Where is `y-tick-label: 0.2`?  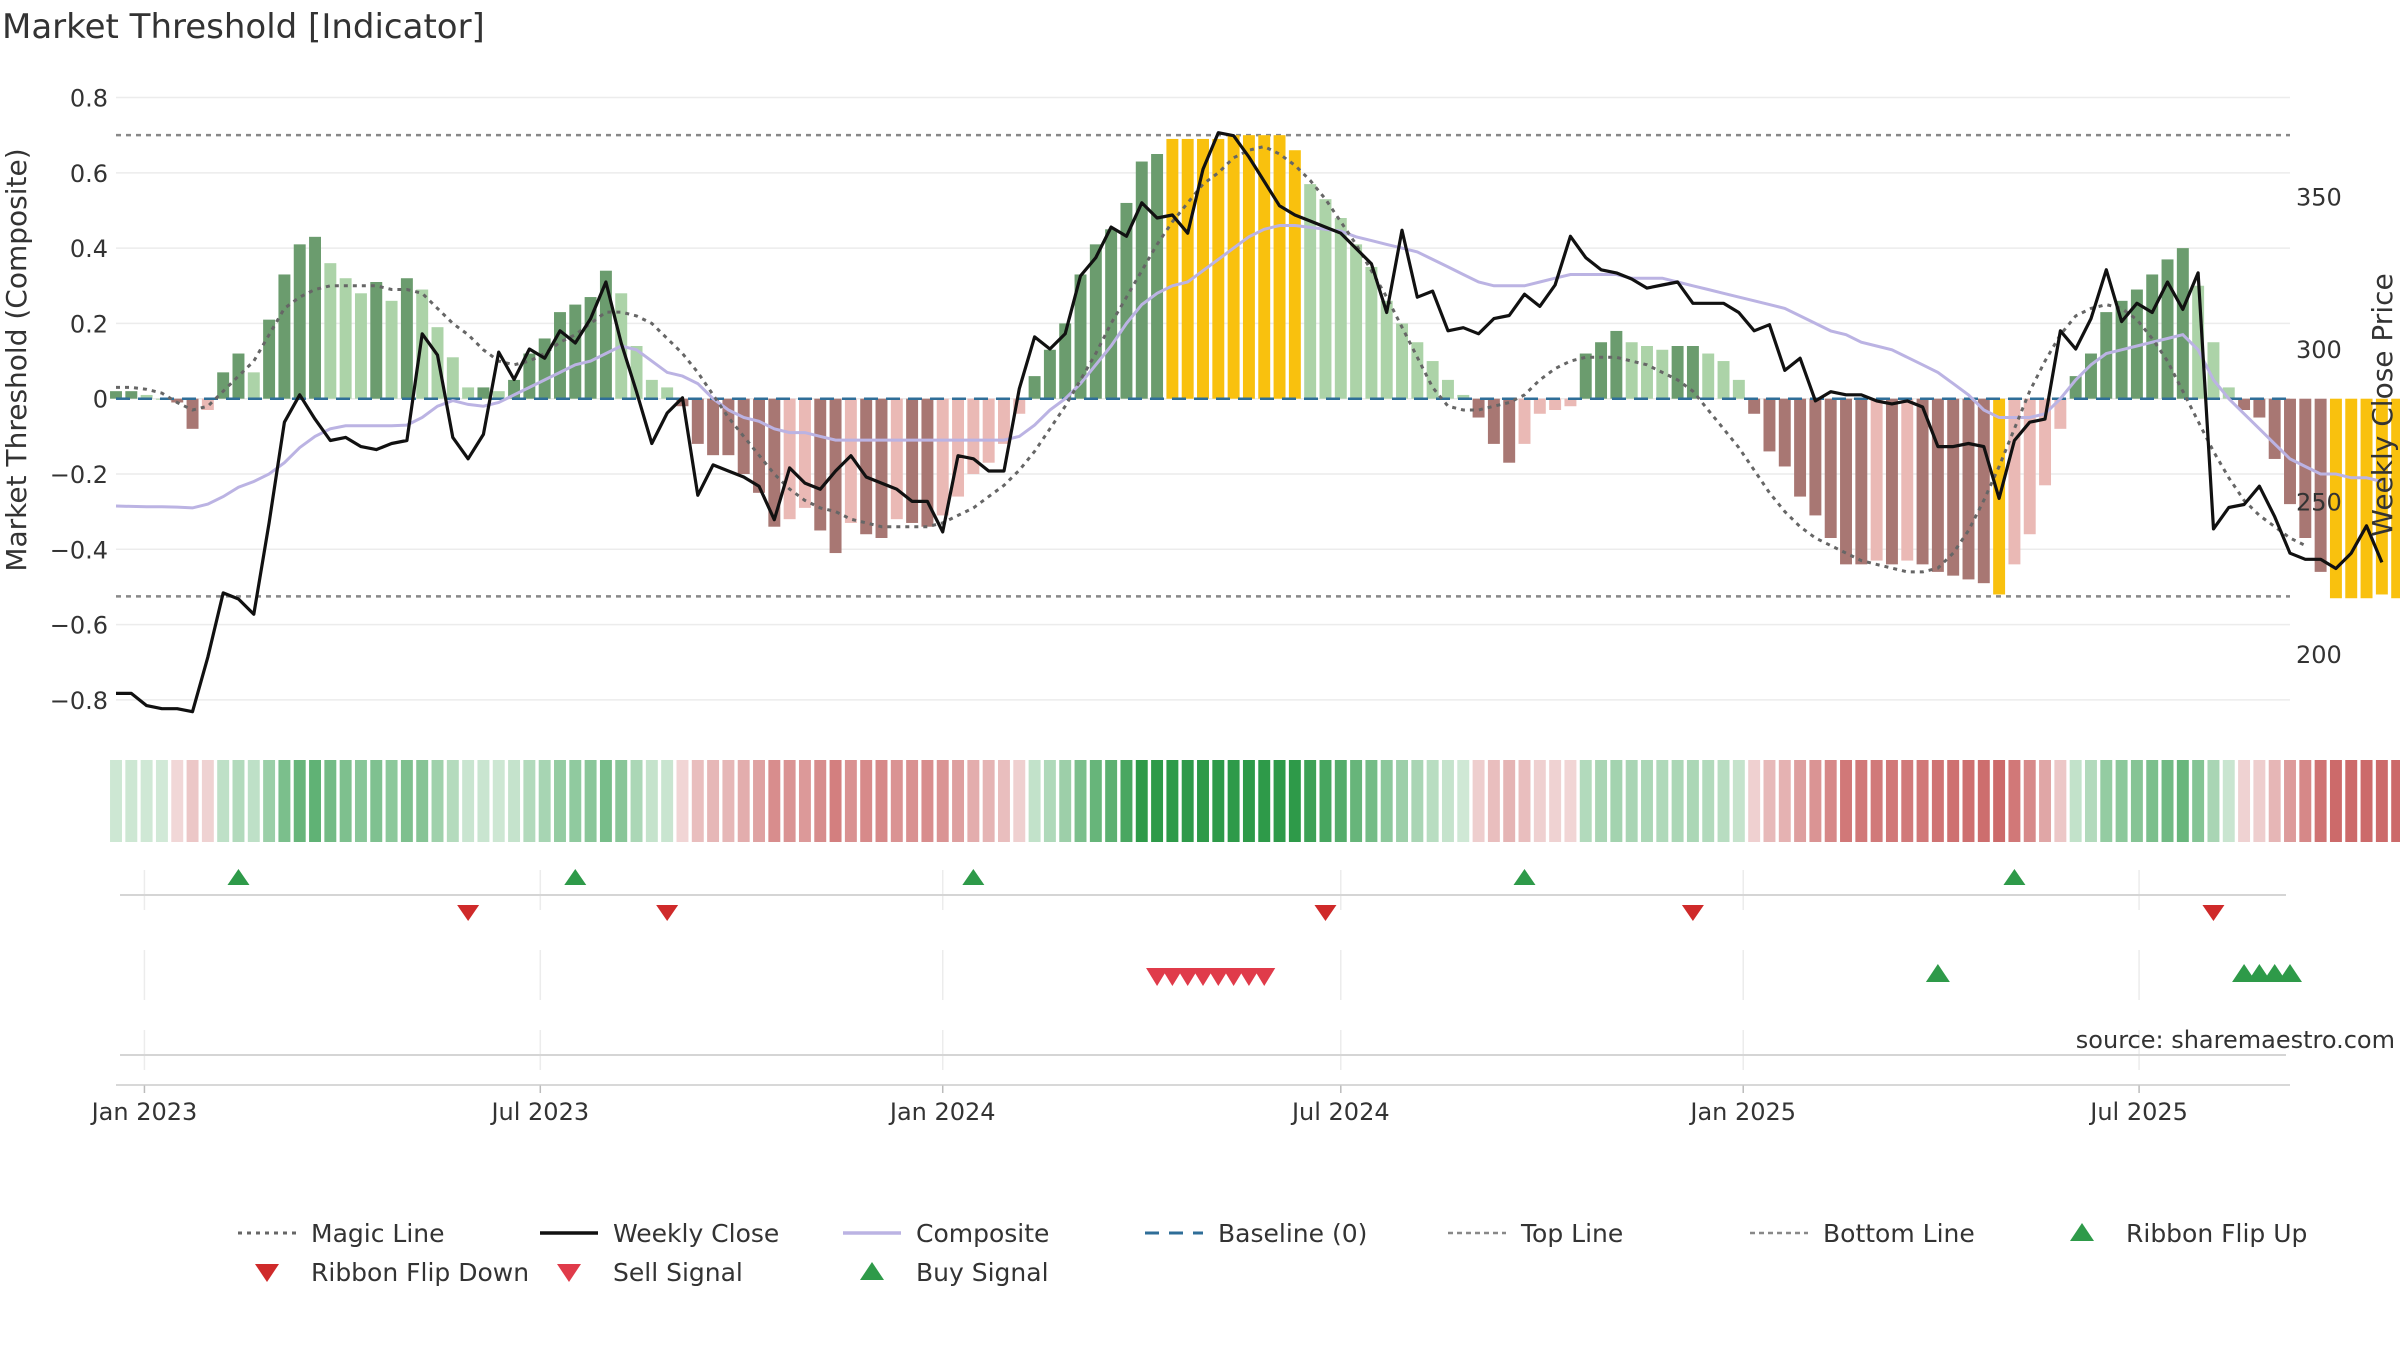
y-tick-label: 0.2 is located at coordinates (89, 324).